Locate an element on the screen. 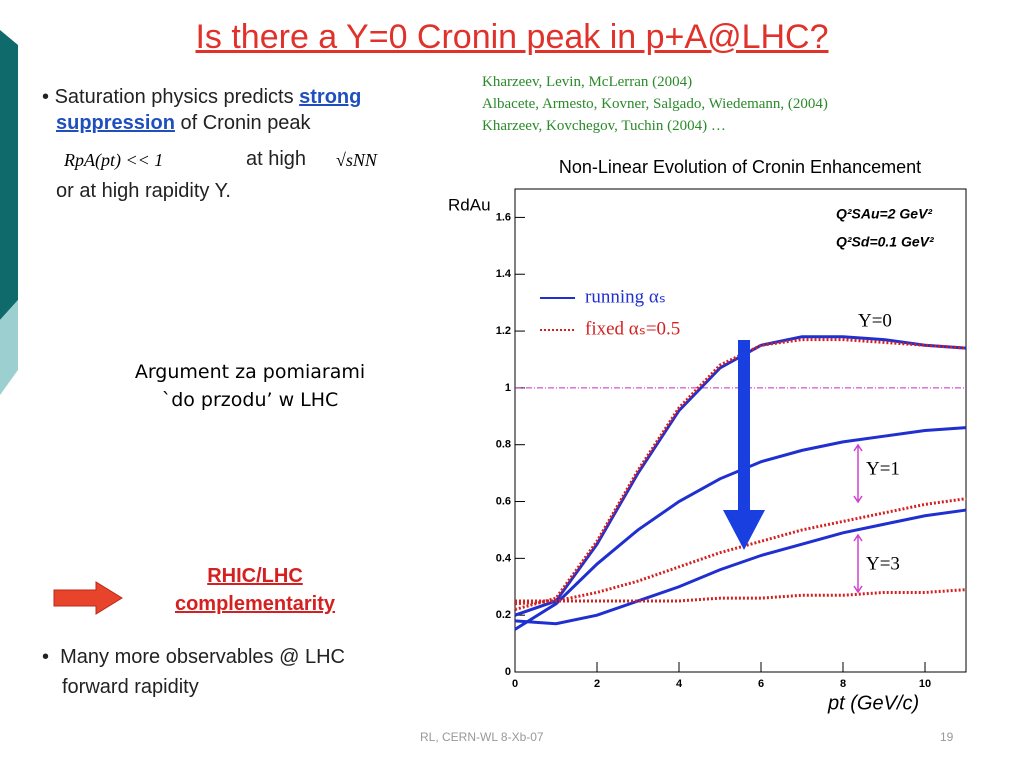  formula: RpA(pt) << 1 is located at coordinates (114, 160).